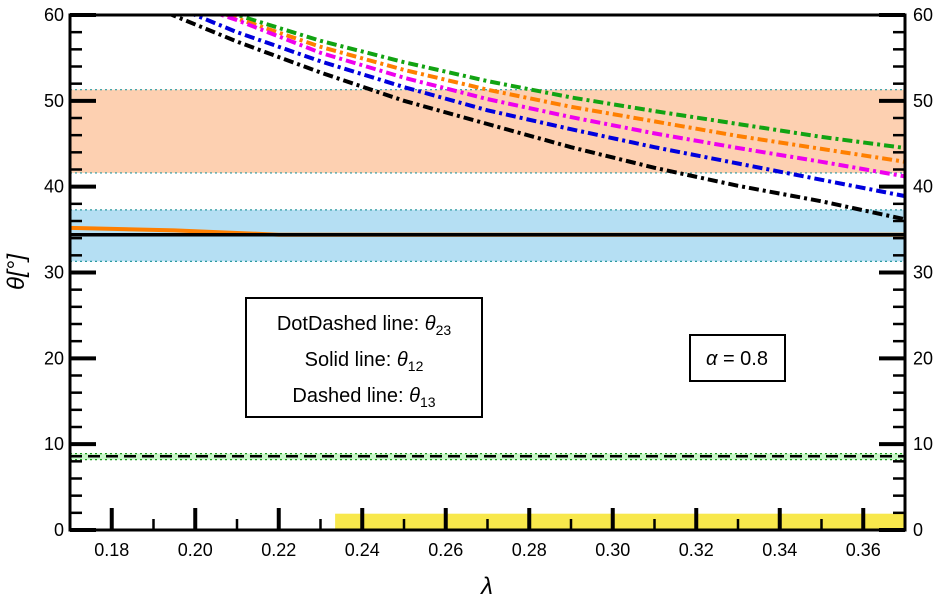 The width and height of the screenshot is (934, 609). I want to click on alpha-box-frame, so click(737, 358).